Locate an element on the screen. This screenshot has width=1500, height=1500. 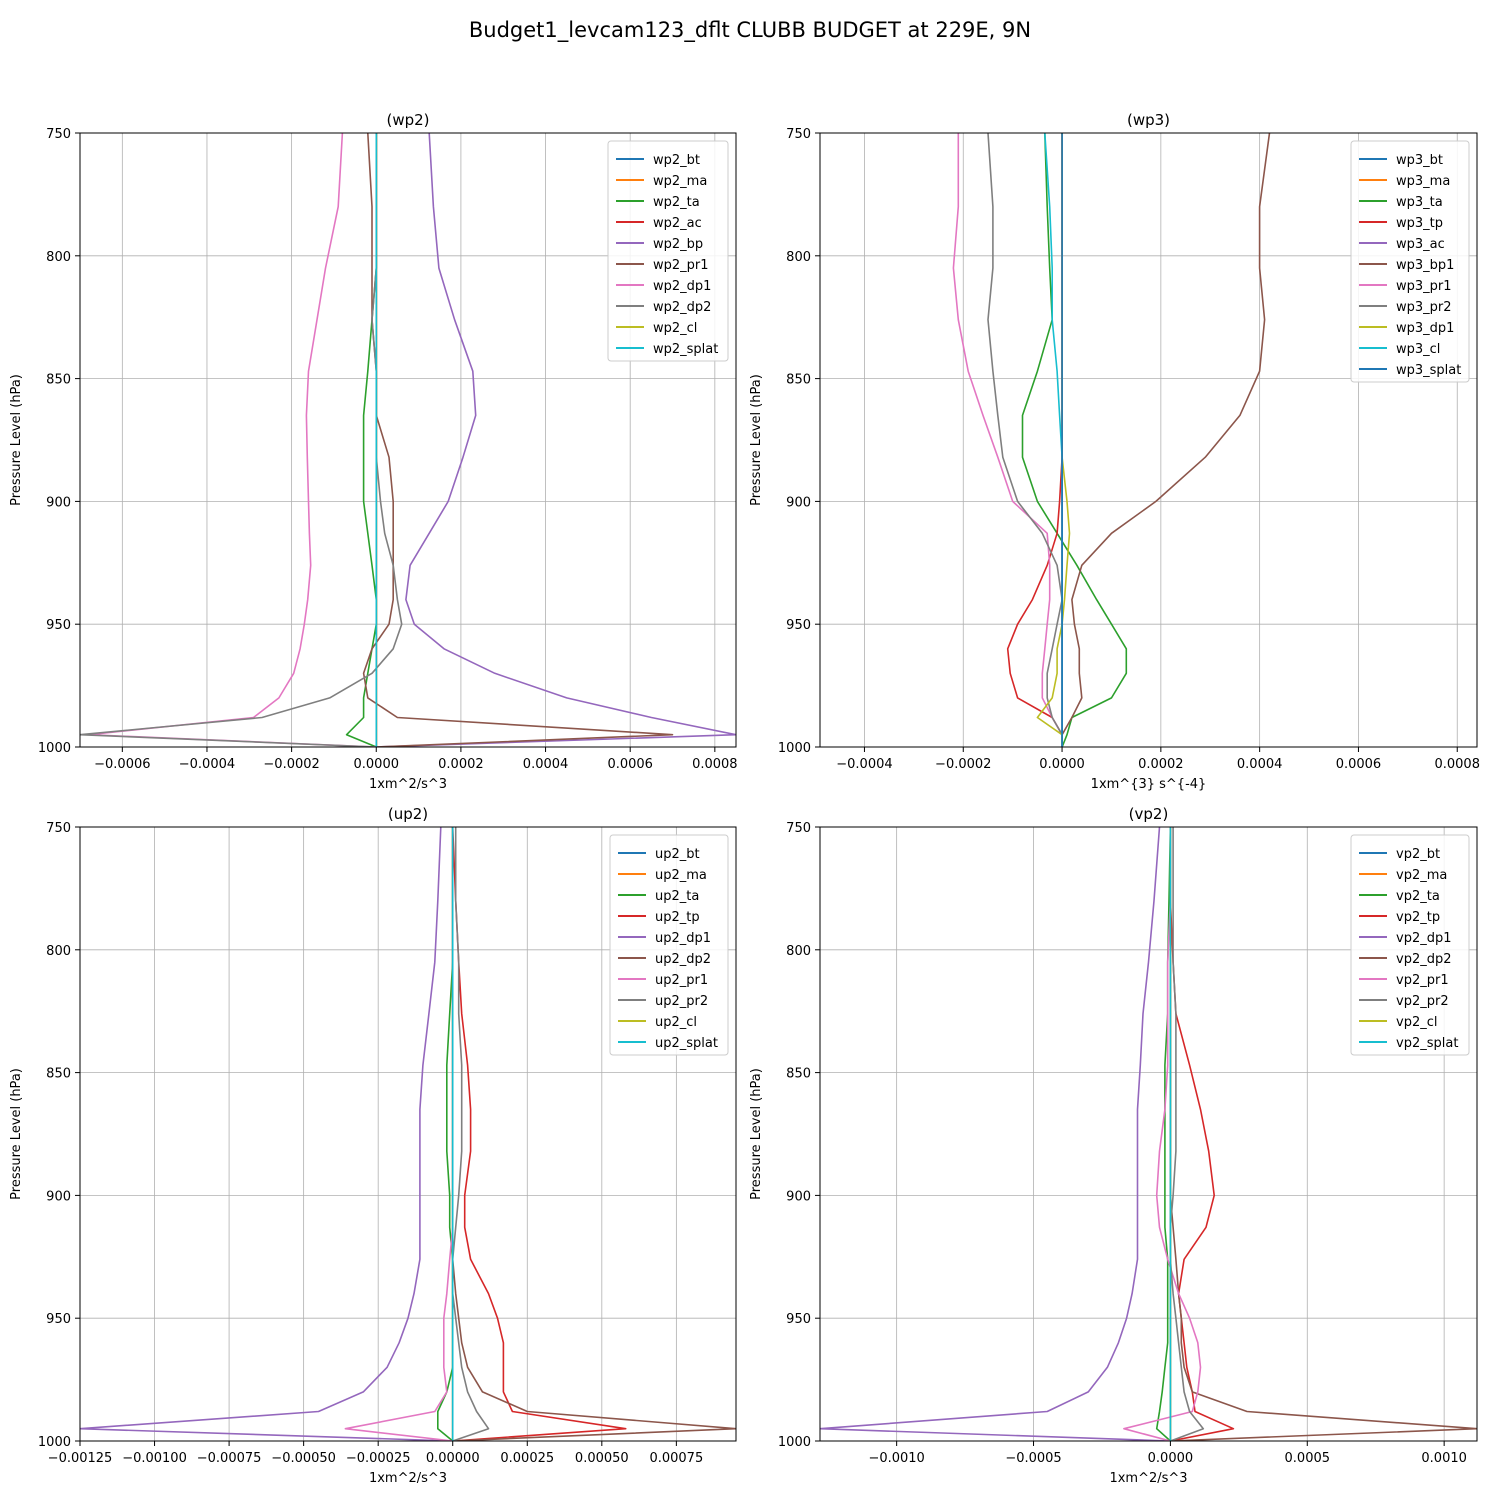
series-line-wp2_bp is located at coordinates (556, 440).